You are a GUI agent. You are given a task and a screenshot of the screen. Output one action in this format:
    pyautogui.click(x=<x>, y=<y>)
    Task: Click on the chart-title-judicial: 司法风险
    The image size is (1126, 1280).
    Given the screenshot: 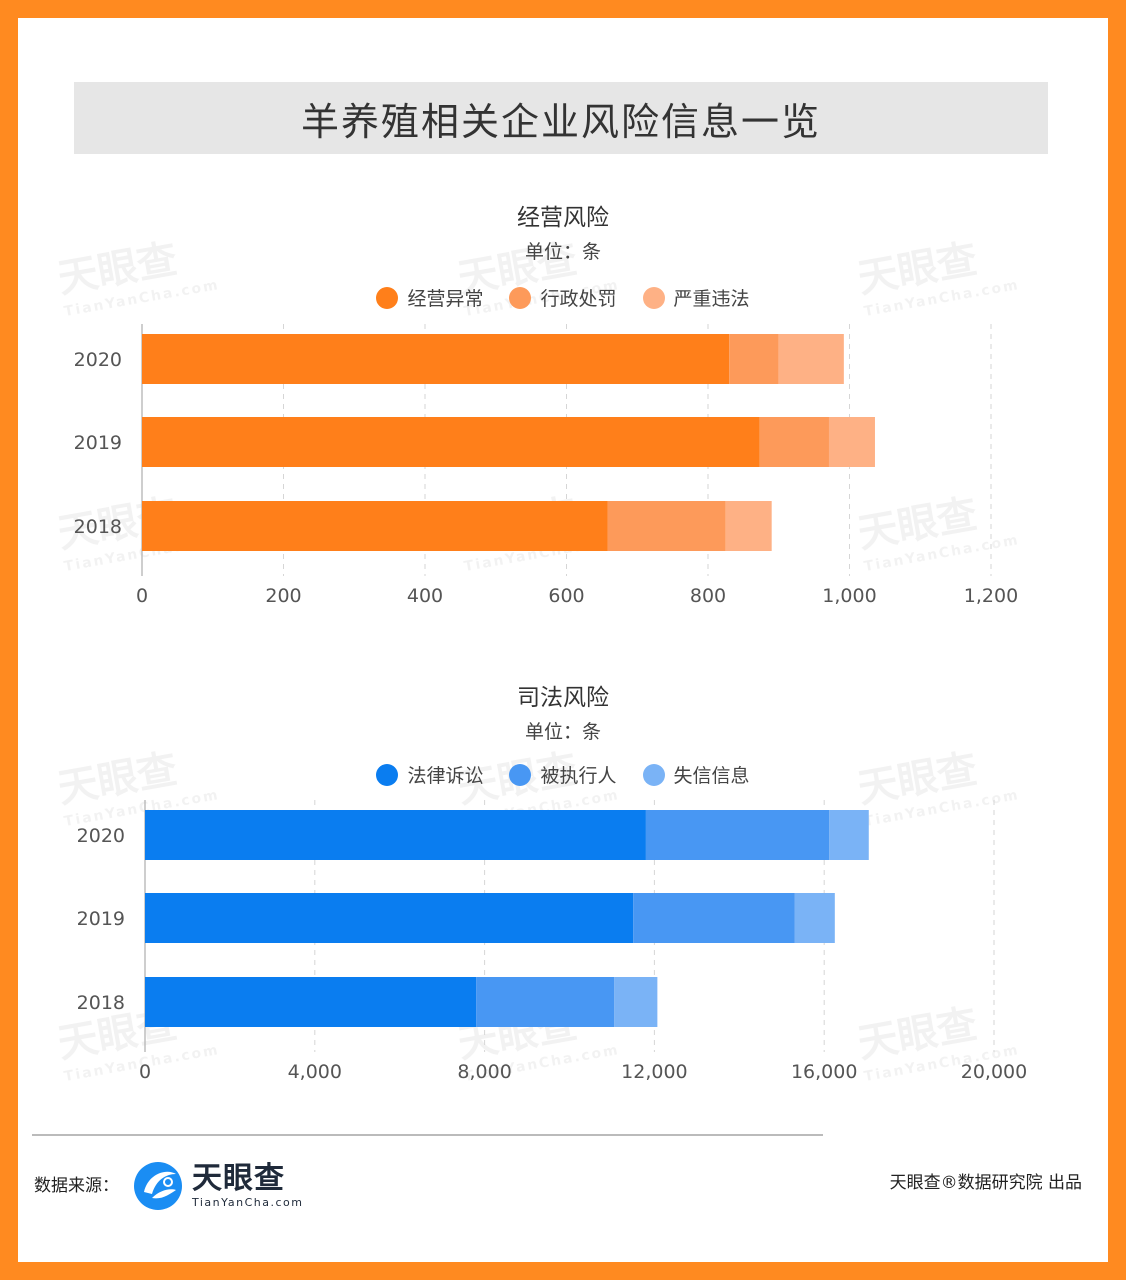 What is the action you would take?
    pyautogui.click(x=563, y=698)
    